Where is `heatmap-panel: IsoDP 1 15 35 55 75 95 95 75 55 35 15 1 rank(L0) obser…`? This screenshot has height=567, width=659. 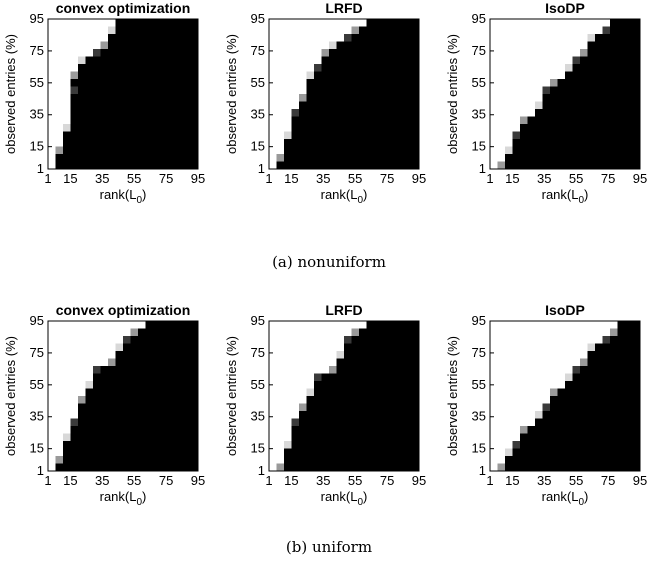
heatmap-panel: IsoDP 1 15 35 55 75 95 95 75 55 35 15 1 rank(L0) obser… is located at coordinates (546, 405).